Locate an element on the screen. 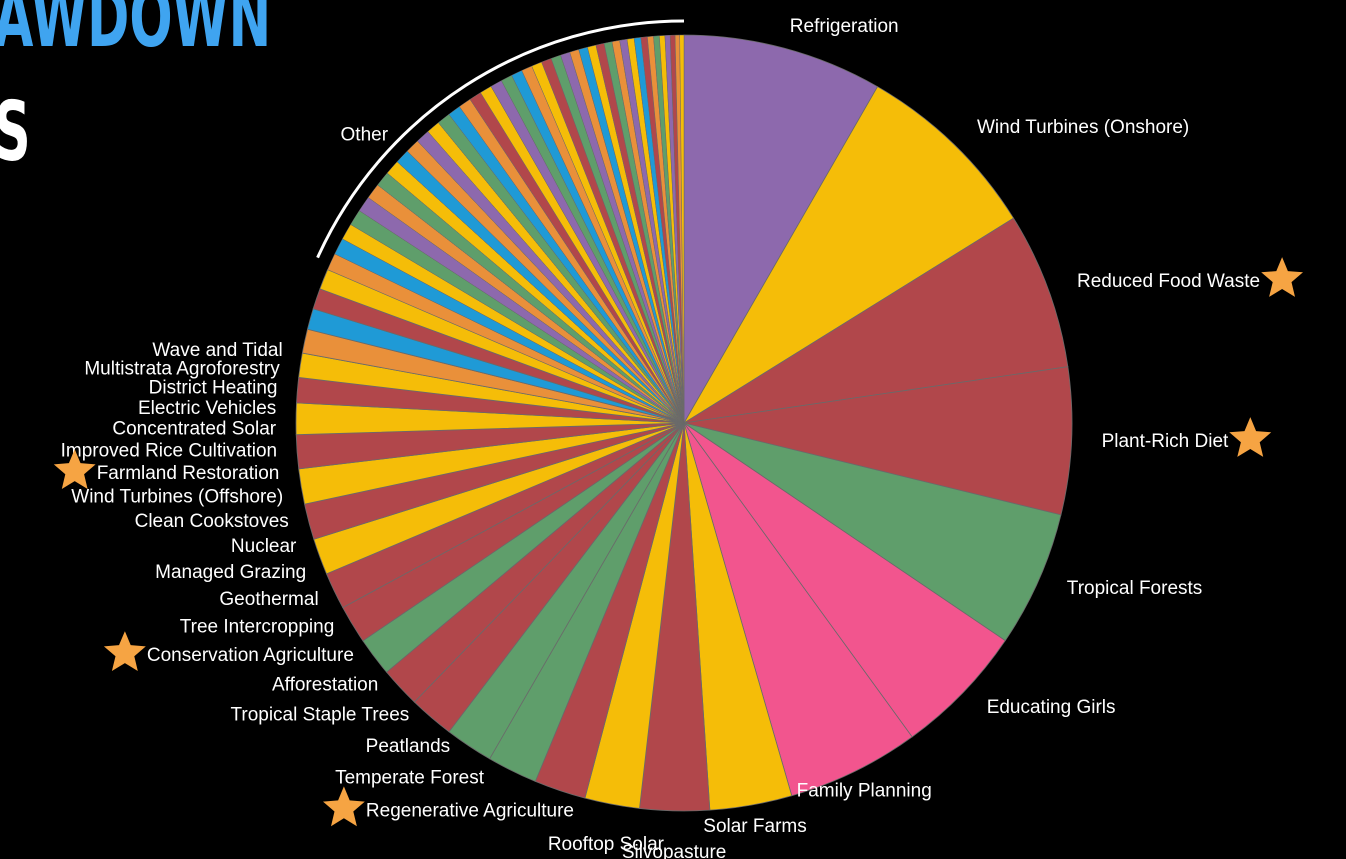  slice-label-farmland-restoration: Farmland Restoration is located at coordinates (188, 473).